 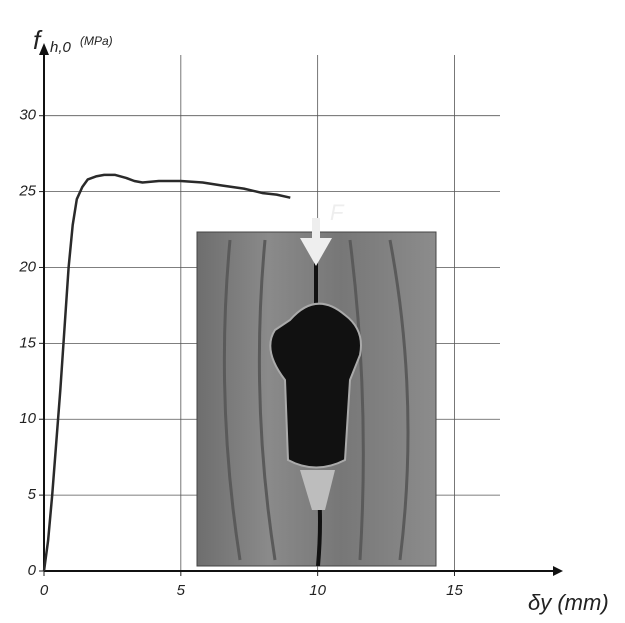 I want to click on x-tick-label: 5, so click(x=181, y=590).